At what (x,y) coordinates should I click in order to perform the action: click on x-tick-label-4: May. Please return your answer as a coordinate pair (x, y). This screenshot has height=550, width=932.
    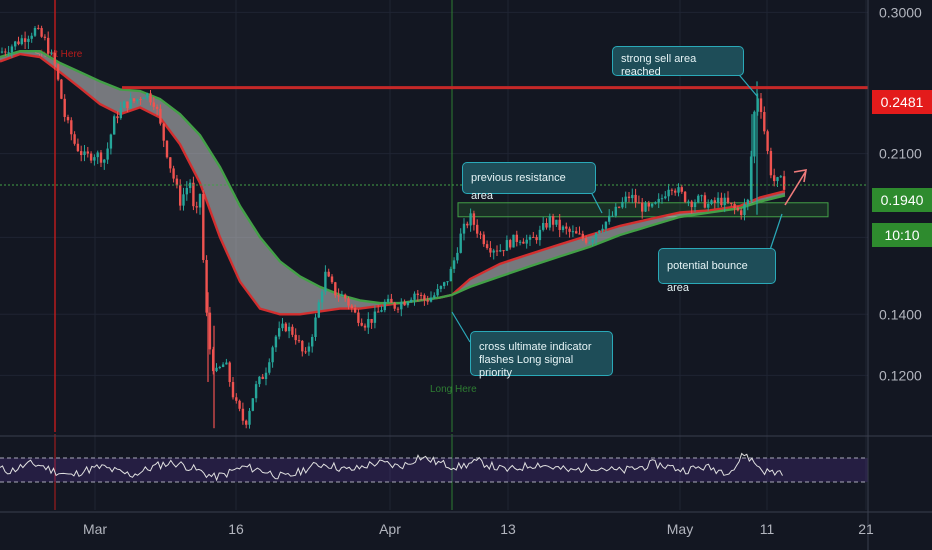
    Looking at the image, I should click on (680, 529).